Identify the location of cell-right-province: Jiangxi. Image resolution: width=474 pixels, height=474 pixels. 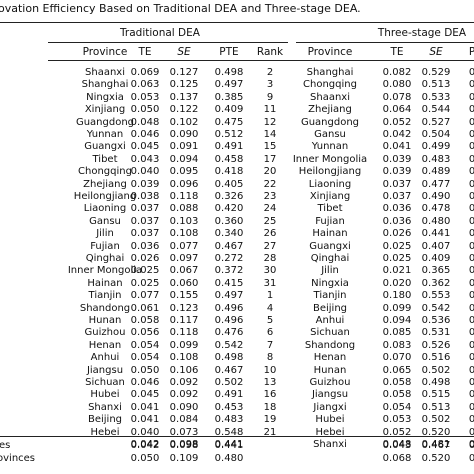
(330, 407).